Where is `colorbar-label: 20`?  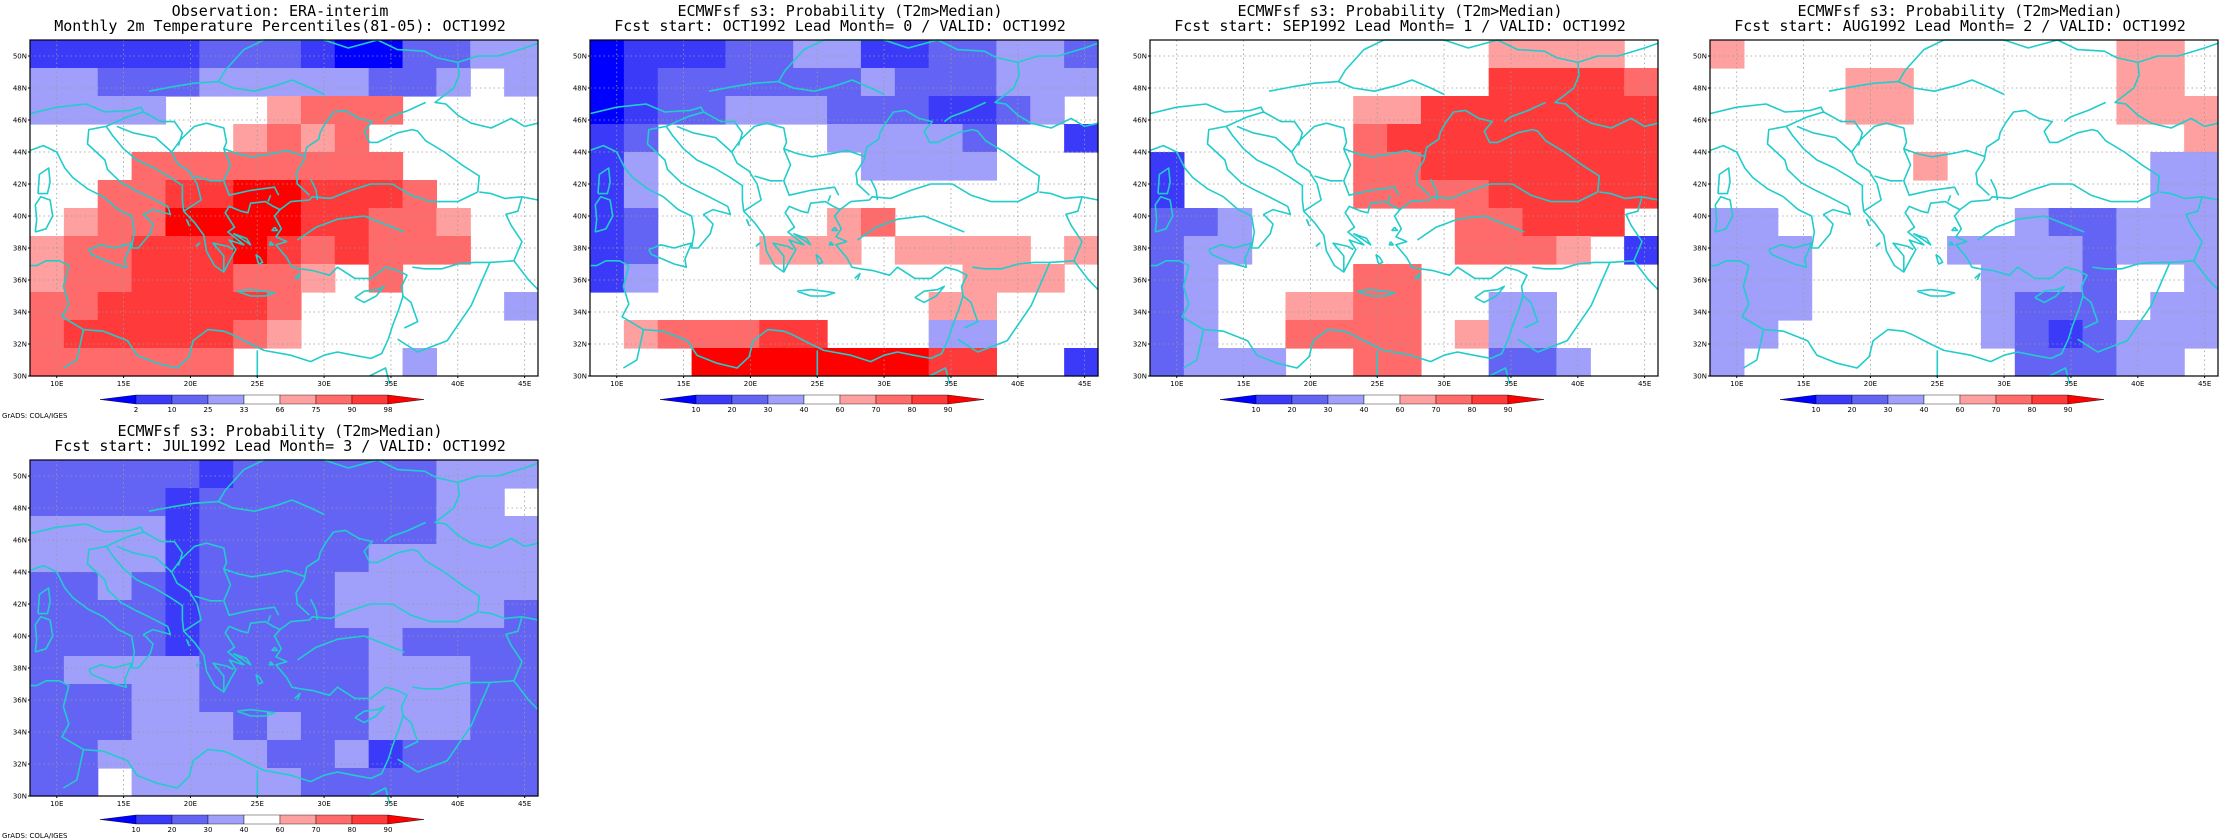
colorbar-label: 20 is located at coordinates (172, 830).